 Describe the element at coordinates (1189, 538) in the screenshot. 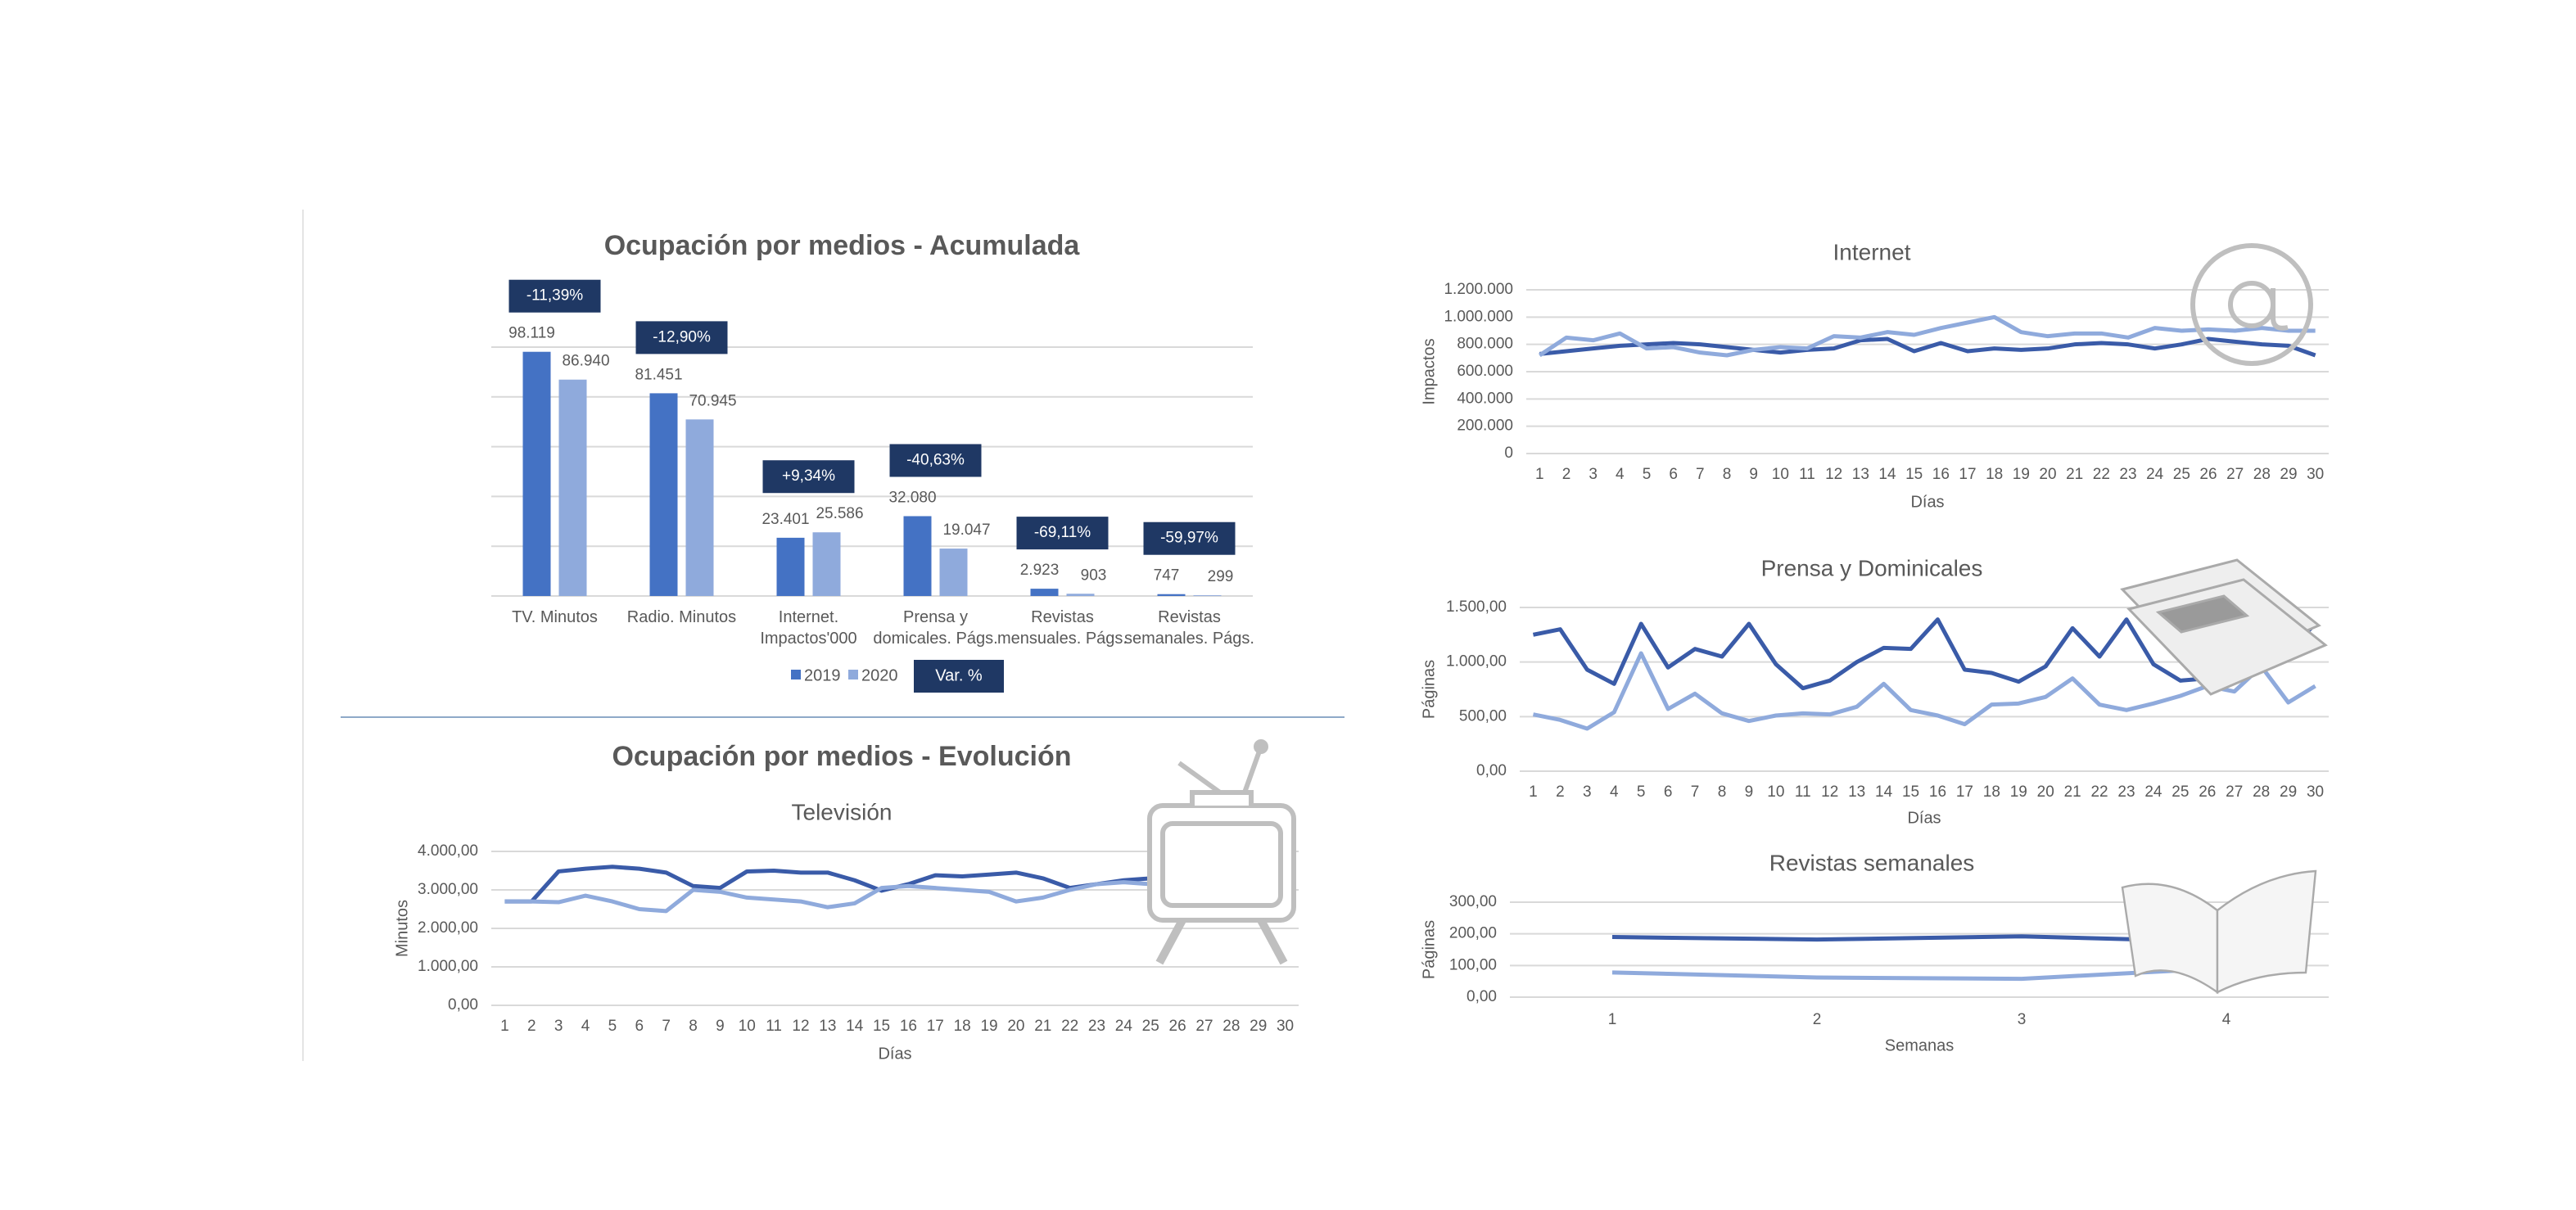

I see `variation-label: -59,97%` at that location.